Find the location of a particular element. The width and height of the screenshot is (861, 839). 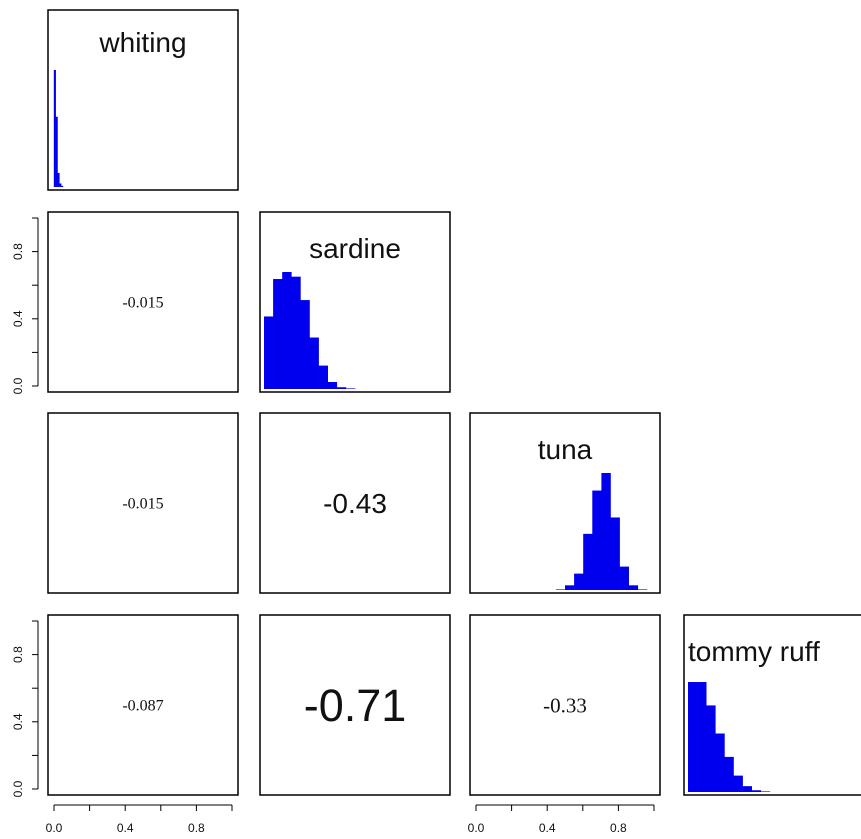

correlation-value: -0.33 is located at coordinates (565, 705).